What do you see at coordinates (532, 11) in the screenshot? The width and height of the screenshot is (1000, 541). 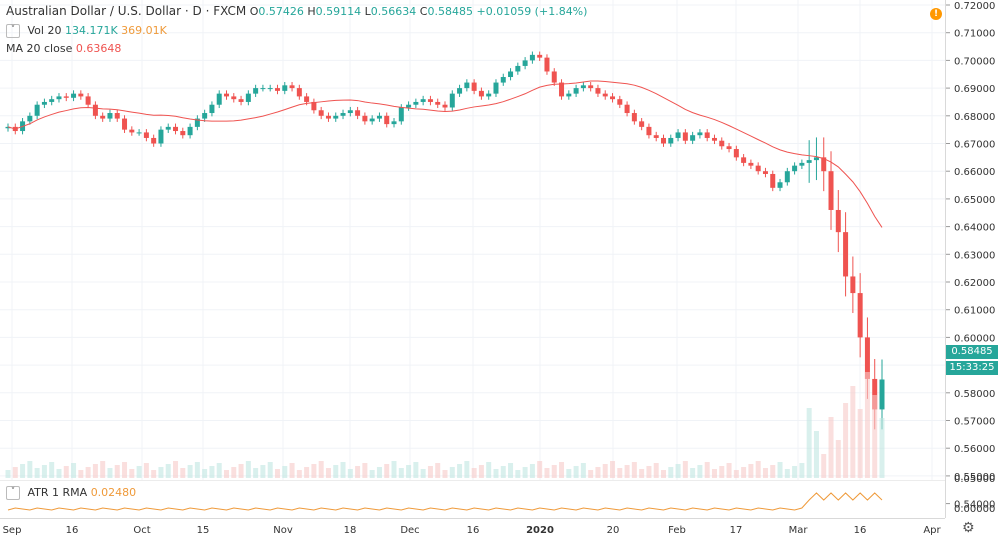 I see `change-value: +0.01059 (+1.84%)` at bounding box center [532, 11].